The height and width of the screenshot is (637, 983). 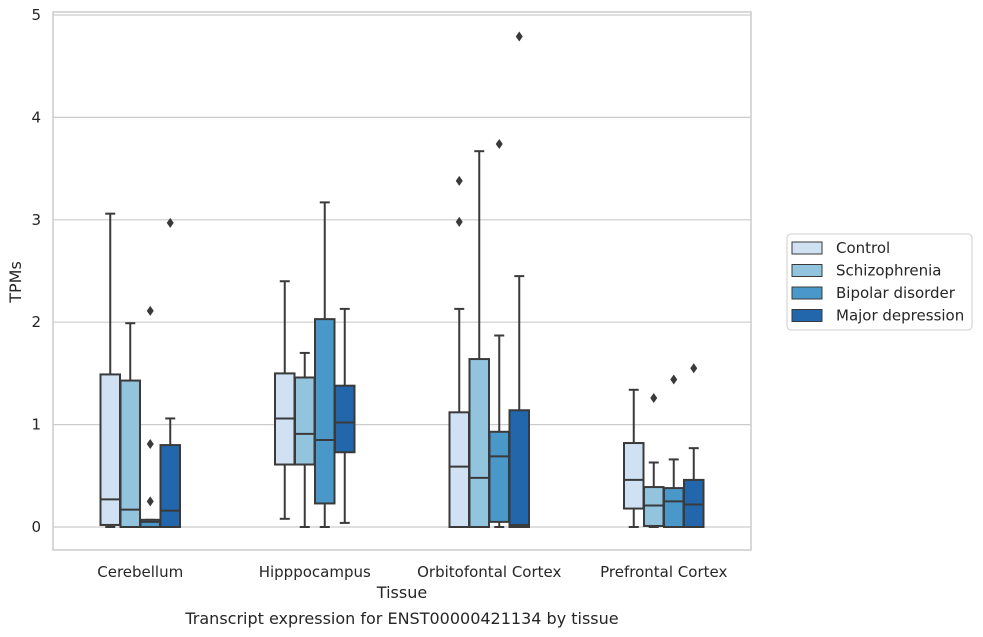 I want to click on legend-frame, so click(x=879, y=282).